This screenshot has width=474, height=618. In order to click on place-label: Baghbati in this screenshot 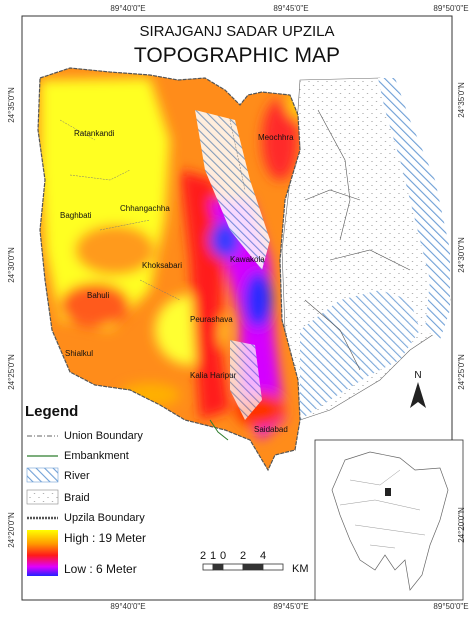, I will do `click(76, 215)`.